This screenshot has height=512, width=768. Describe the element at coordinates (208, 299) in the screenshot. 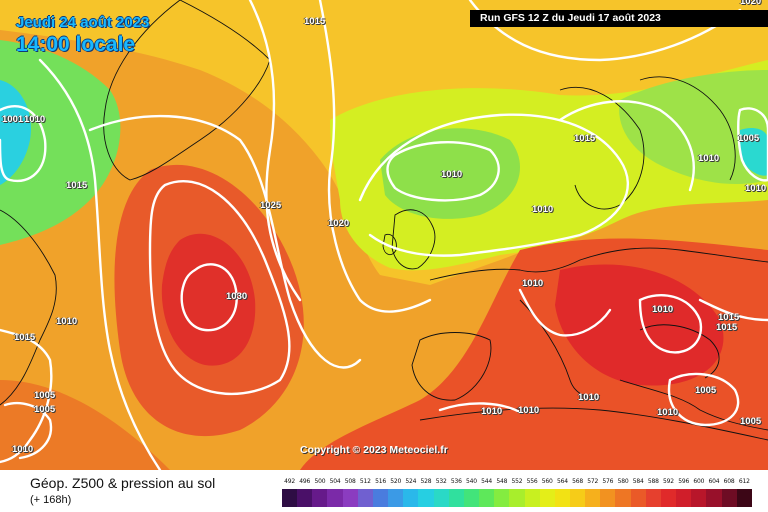

I see `color-band-deep-red-high` at that location.